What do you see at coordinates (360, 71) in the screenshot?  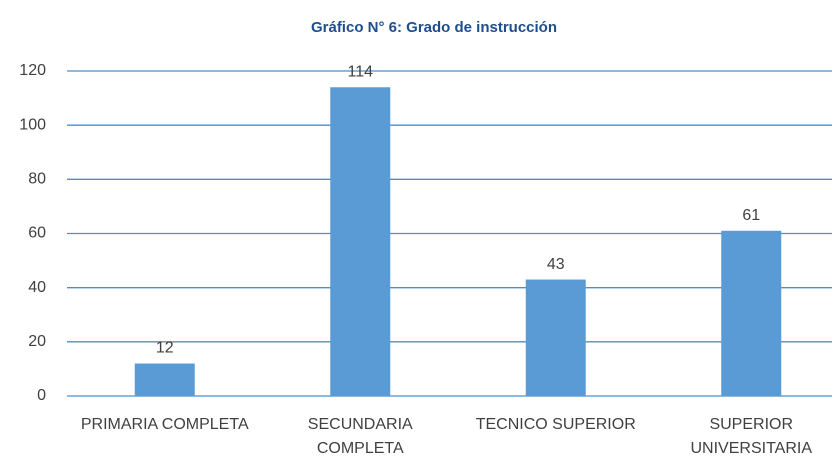 I see `data-label: 114` at bounding box center [360, 71].